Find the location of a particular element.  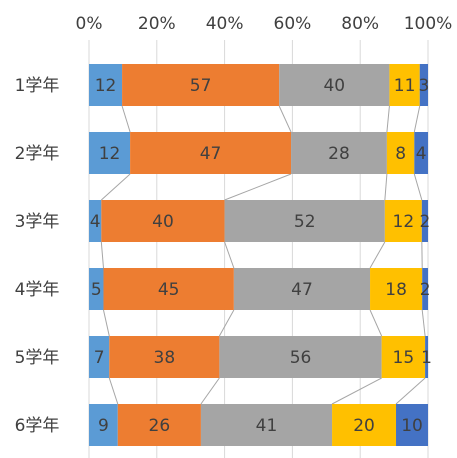

data-label: 9 is located at coordinates (103, 426).